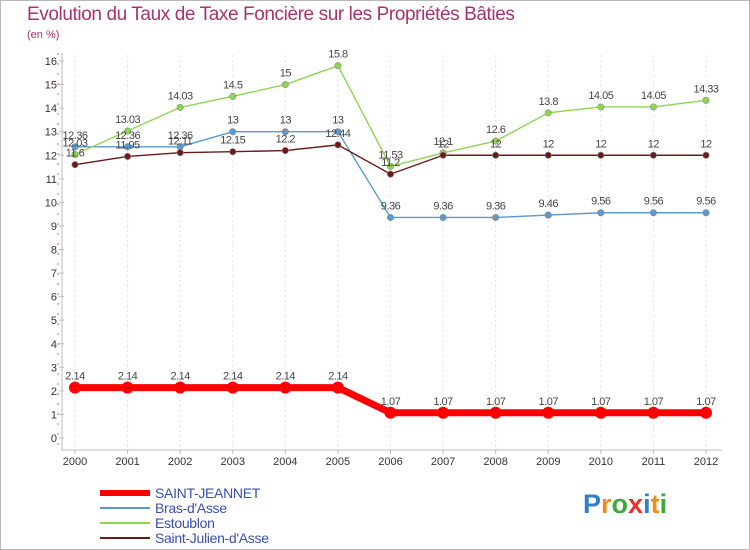  I want to click on chart-subtitle: (en %), so click(43, 35).